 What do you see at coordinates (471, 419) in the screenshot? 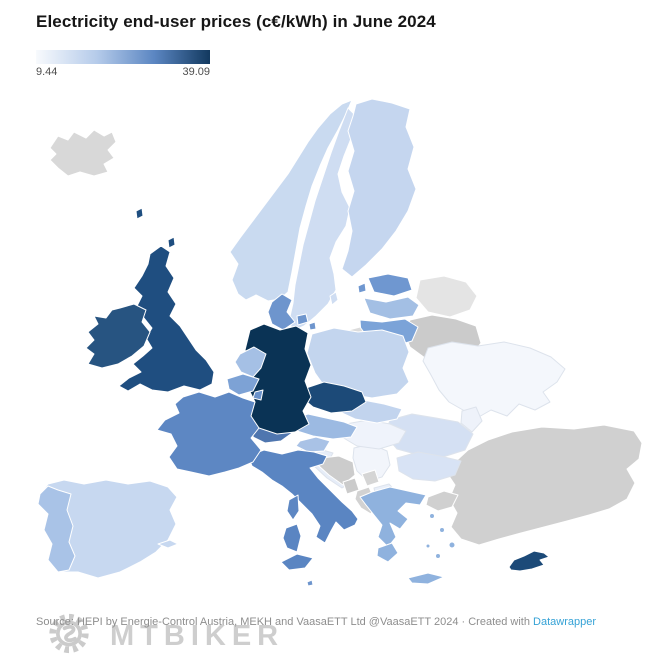
I see `country-moldova` at bounding box center [471, 419].